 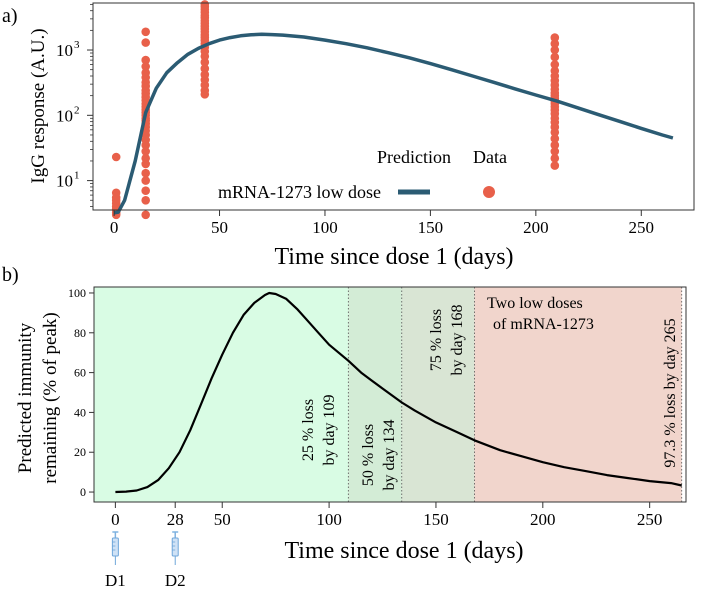 I want to click on zone-25-loss, so click(x=221, y=394).